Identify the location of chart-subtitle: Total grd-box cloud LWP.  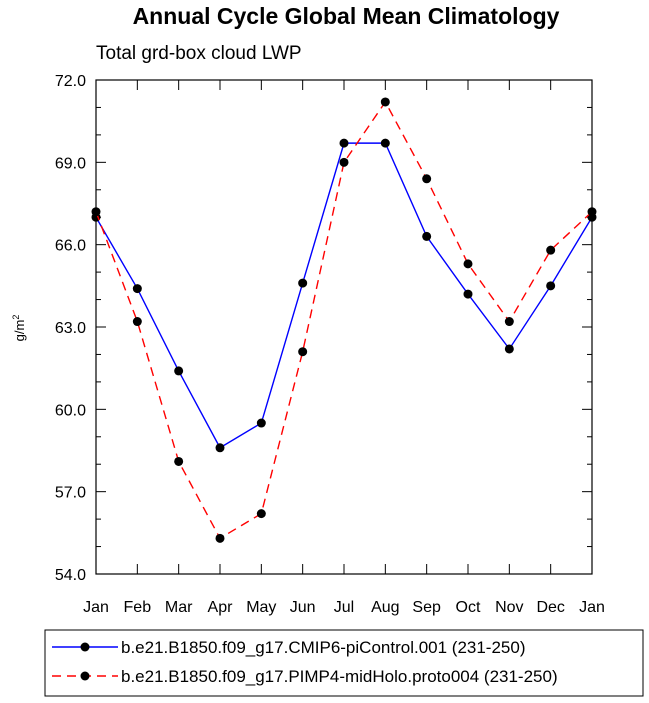
(199, 53).